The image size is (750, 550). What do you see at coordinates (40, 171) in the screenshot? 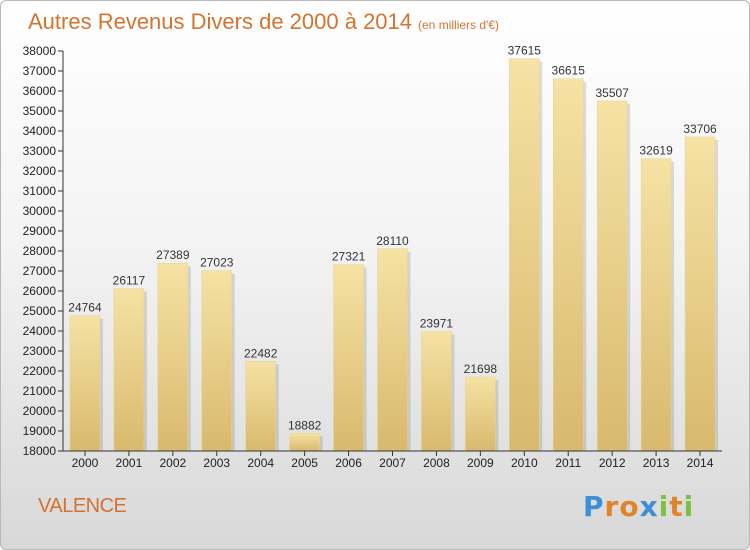
I see `y-tick-label: 32000` at bounding box center [40, 171].